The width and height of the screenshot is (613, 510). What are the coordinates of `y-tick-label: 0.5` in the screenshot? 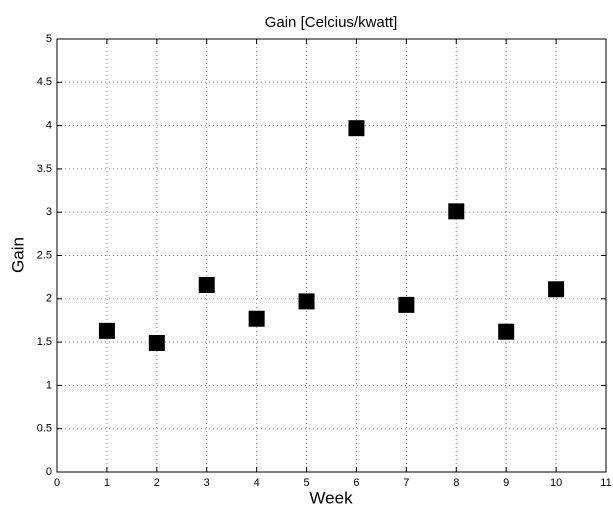 It's located at (44, 429).